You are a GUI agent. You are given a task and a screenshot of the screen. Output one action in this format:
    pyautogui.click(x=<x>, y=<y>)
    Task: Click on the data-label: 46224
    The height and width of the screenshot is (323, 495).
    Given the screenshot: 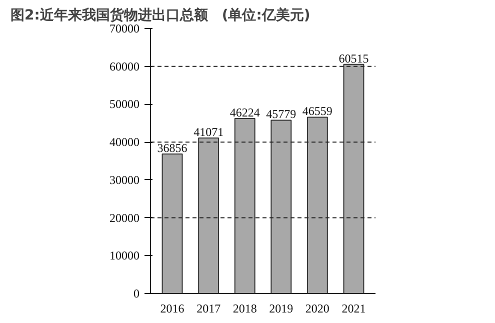 What is the action you would take?
    pyautogui.click(x=245, y=113)
    